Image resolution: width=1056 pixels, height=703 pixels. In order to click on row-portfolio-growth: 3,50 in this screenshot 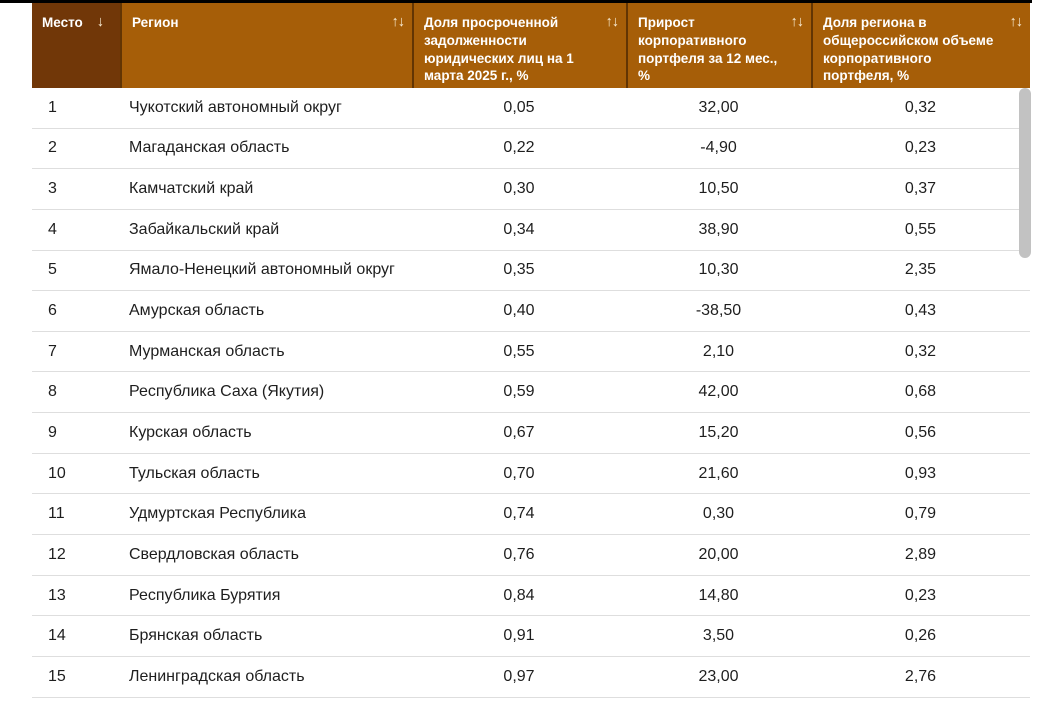, I will do `click(718, 636)`.